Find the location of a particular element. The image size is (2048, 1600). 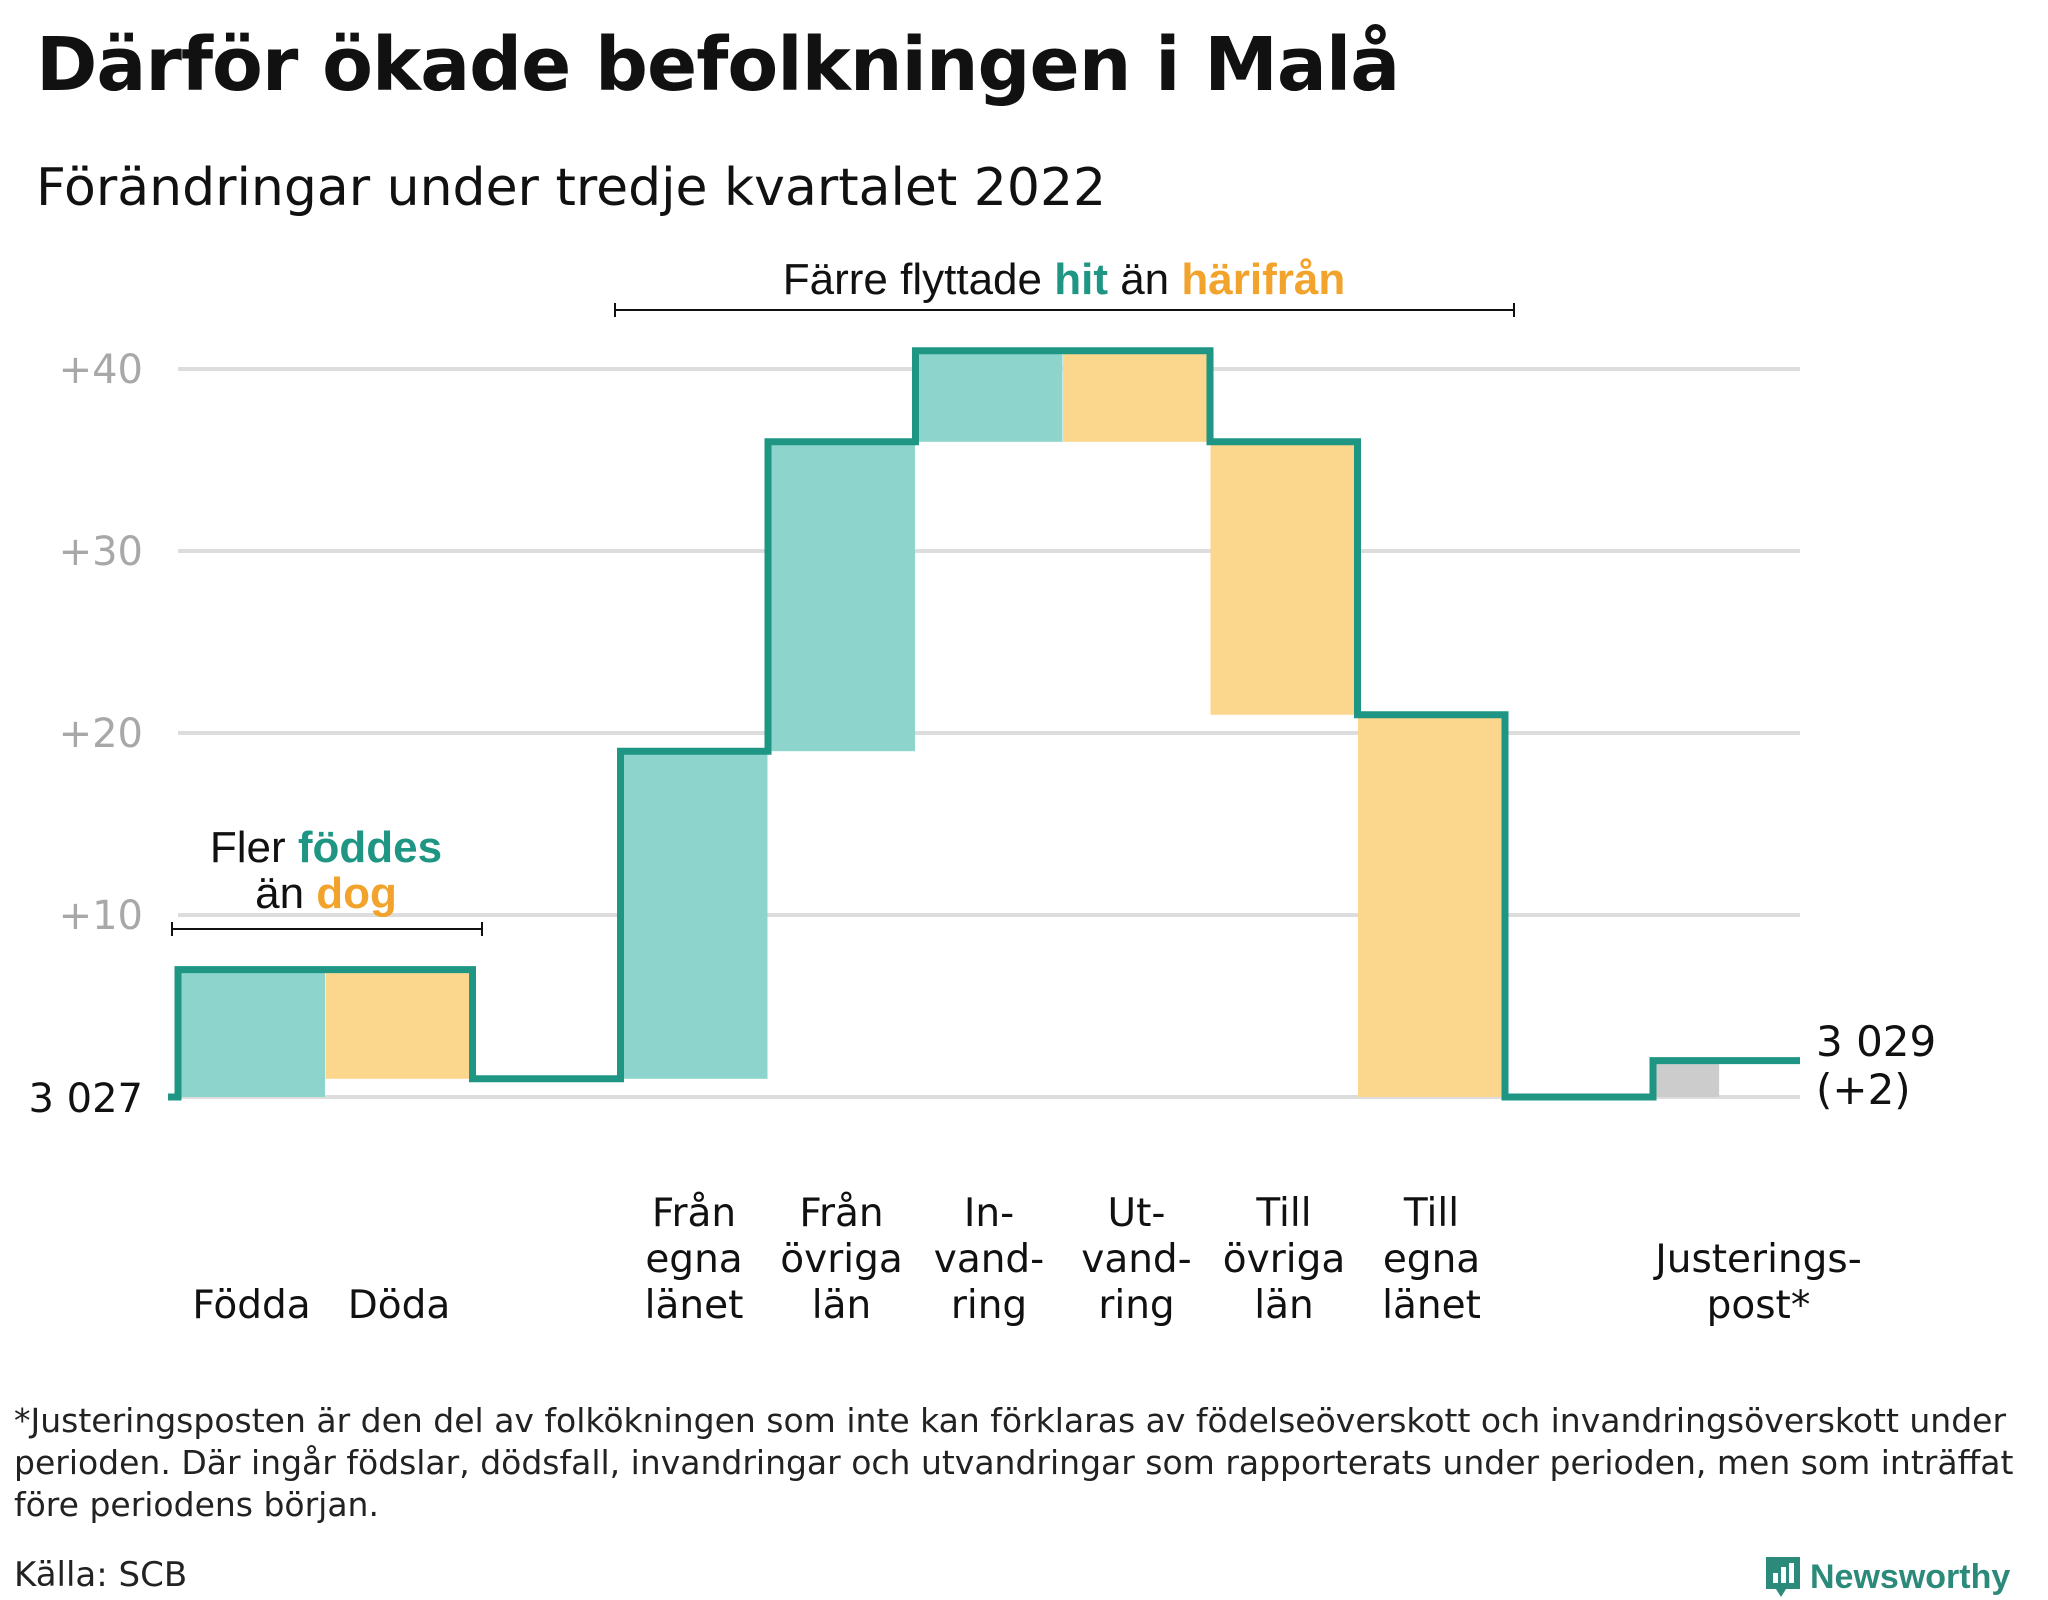

source-label: Källa: SCB is located at coordinates (101, 1575).